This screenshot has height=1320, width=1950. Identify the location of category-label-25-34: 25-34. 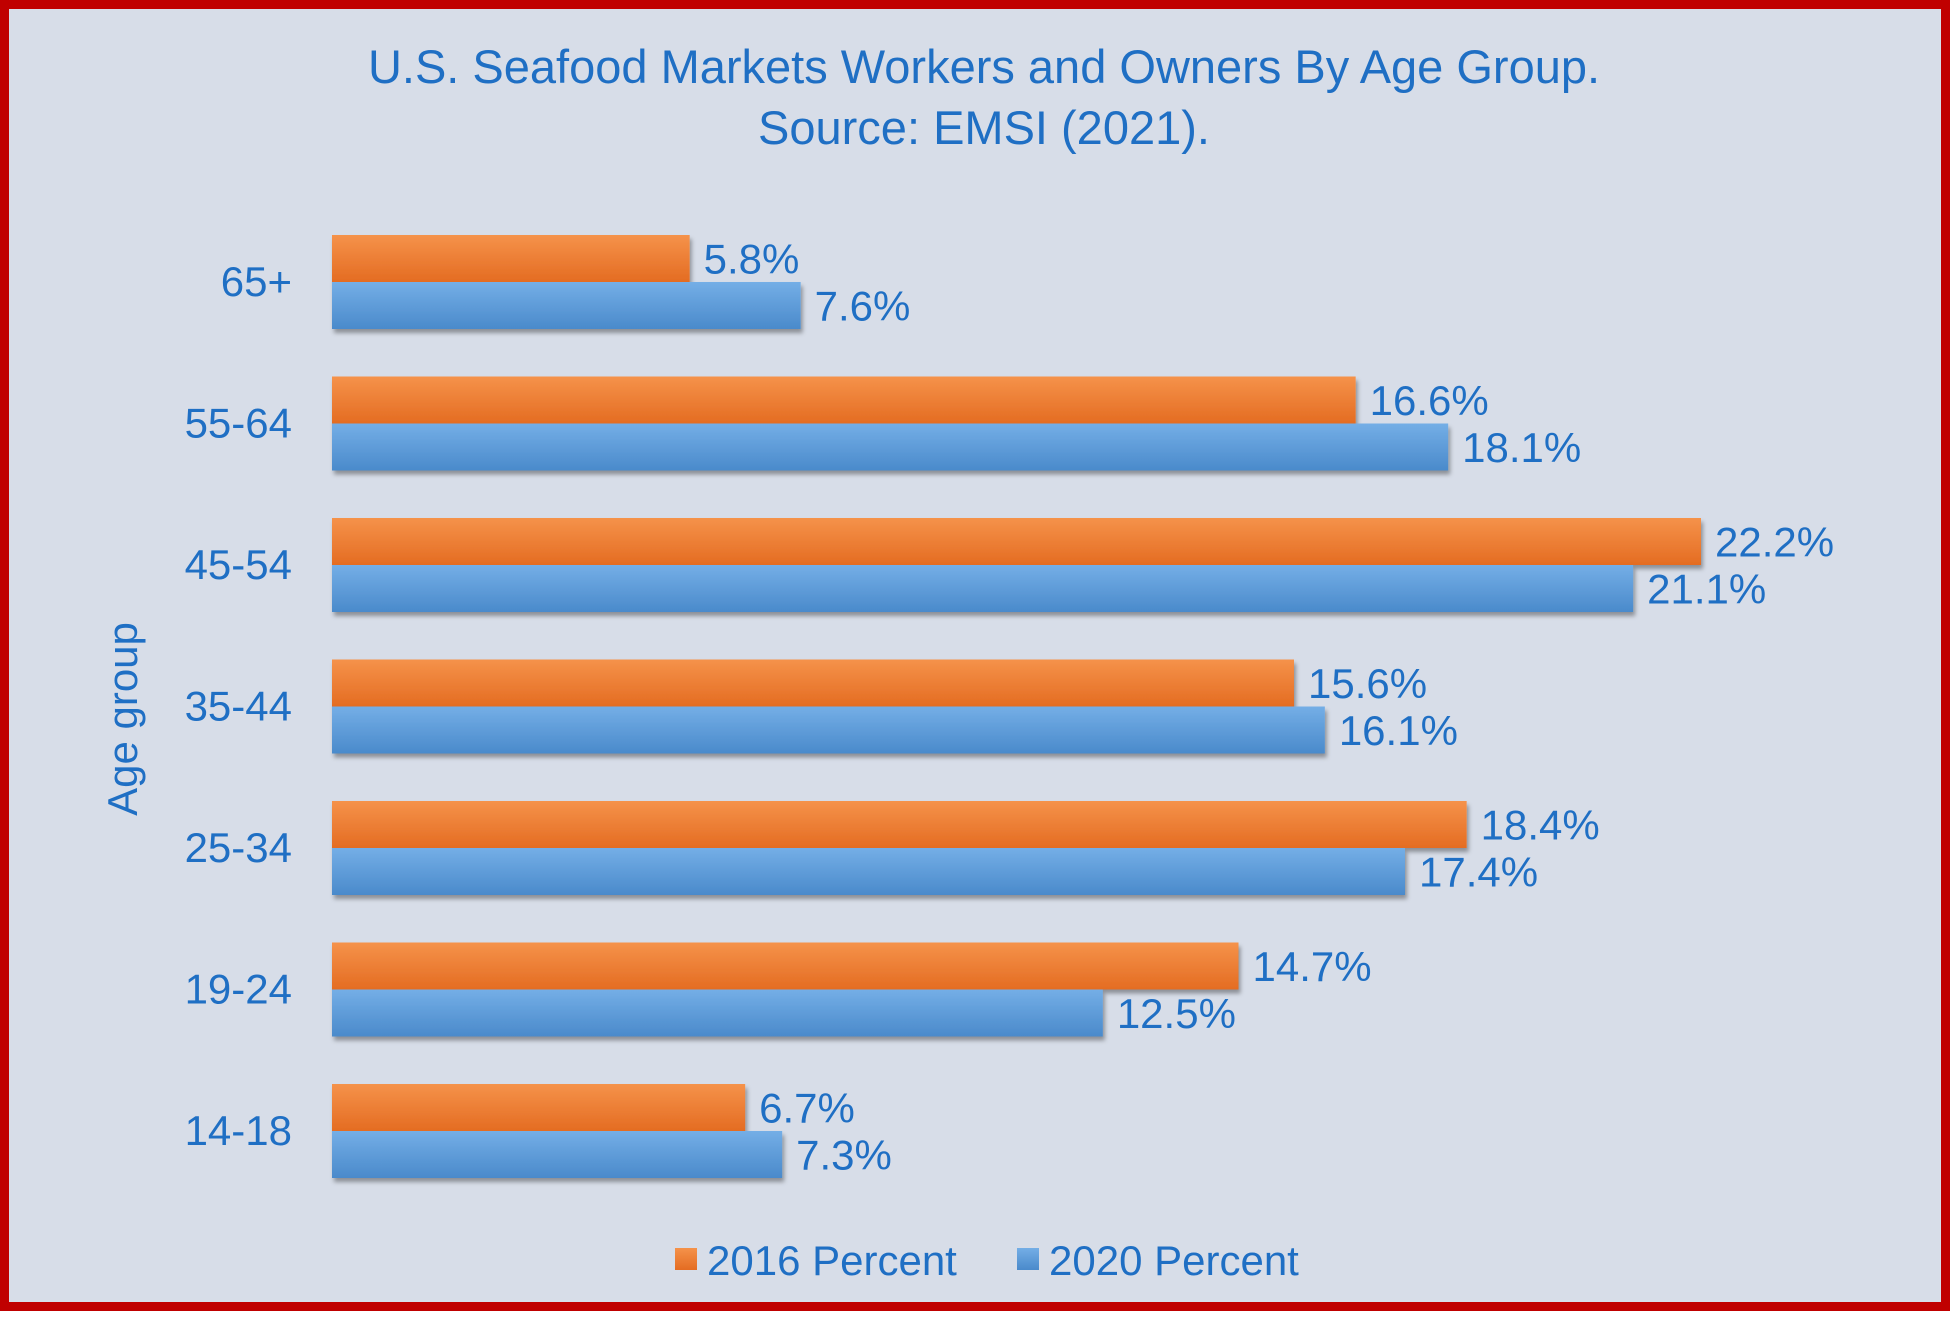
(238, 847).